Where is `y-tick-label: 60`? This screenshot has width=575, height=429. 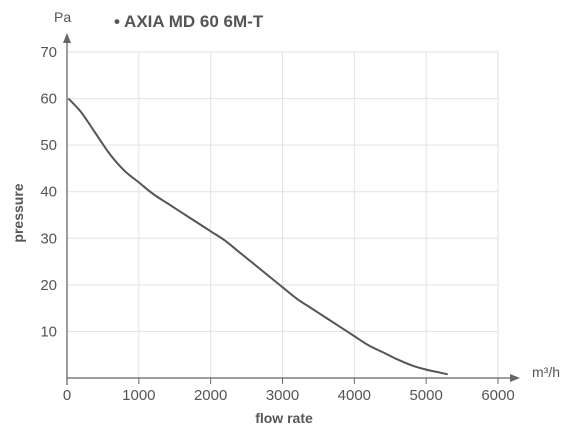 y-tick-label: 60 is located at coordinates (48, 99).